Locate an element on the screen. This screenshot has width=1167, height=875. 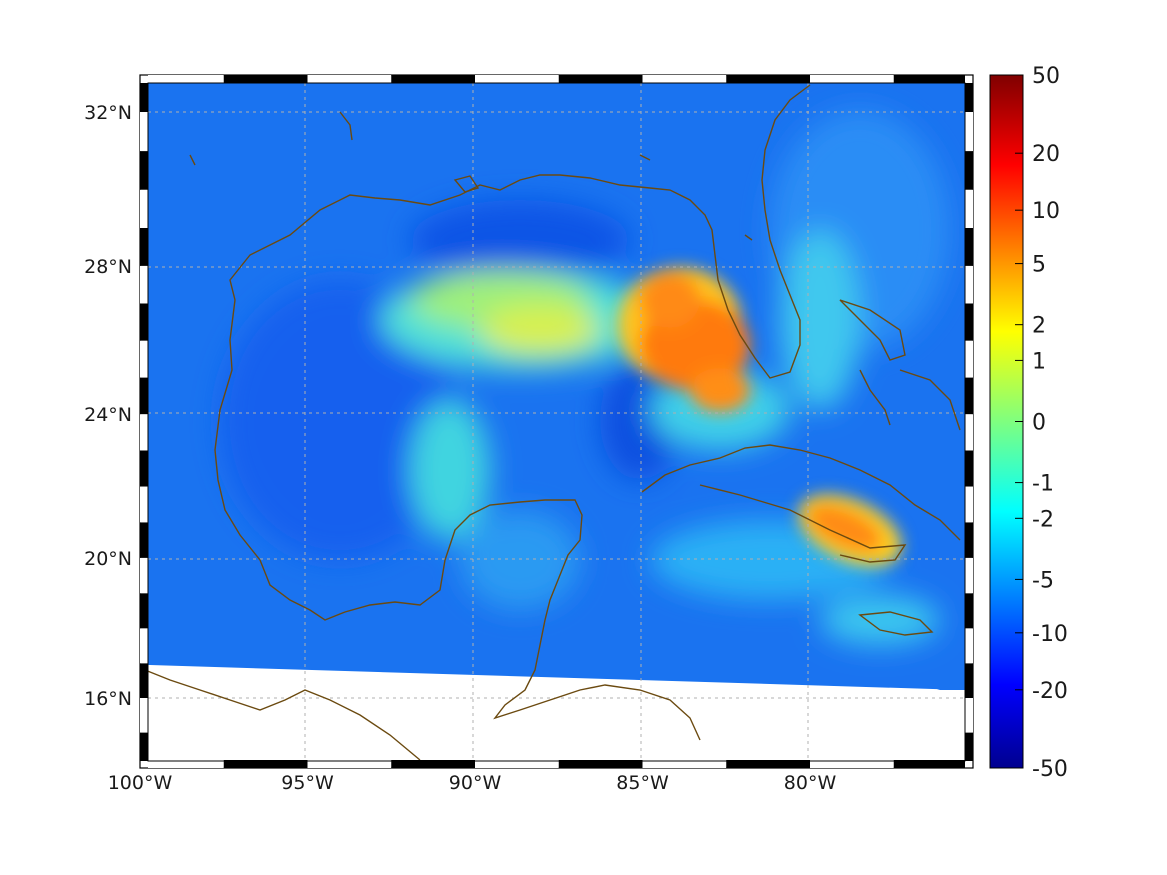
lat-label: 28°N is located at coordinates (108, 267).